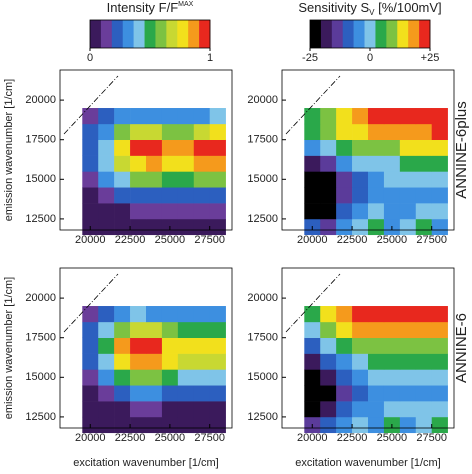 This screenshot has height=474, width=472. I want to click on y-axis-label: emission wavenumber [1/cm], so click(9, 150).